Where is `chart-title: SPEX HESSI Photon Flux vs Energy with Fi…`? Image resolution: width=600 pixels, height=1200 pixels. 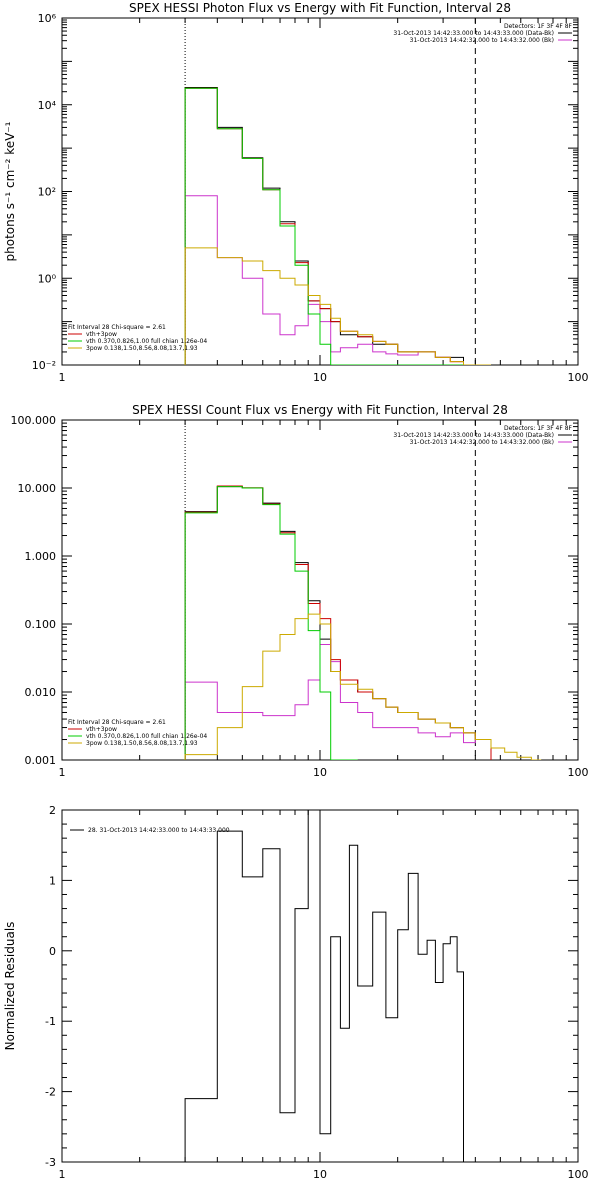 chart-title: SPEX HESSI Photon Flux vs Energy with Fi… is located at coordinates (320, 8).